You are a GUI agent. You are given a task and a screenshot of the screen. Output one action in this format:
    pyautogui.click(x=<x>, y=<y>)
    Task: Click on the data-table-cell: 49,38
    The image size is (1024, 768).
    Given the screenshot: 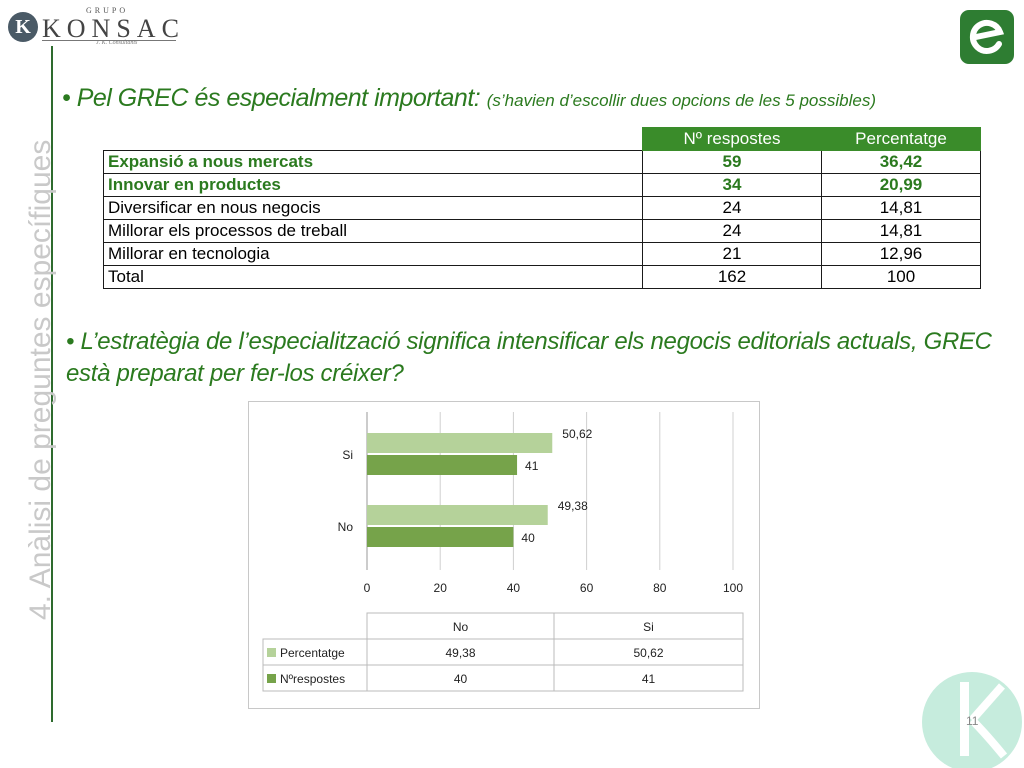 What is the action you would take?
    pyautogui.click(x=460, y=653)
    